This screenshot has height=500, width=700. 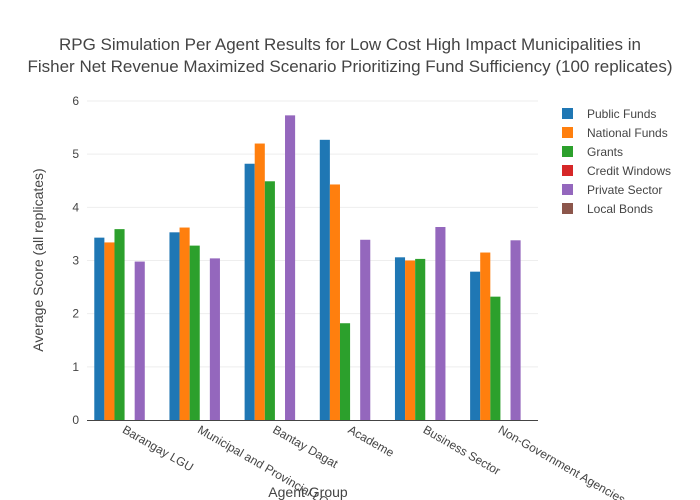 What do you see at coordinates (462, 449) in the screenshot?
I see `x-tick-label: Business Sector` at bounding box center [462, 449].